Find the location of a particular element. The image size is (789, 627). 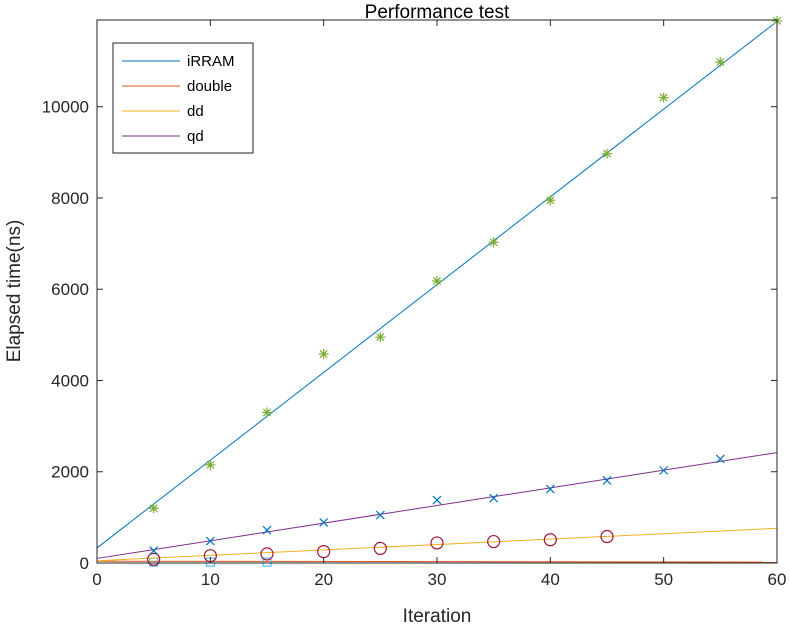

y-axis-label: Elapsed time(ns) is located at coordinates (14, 291).